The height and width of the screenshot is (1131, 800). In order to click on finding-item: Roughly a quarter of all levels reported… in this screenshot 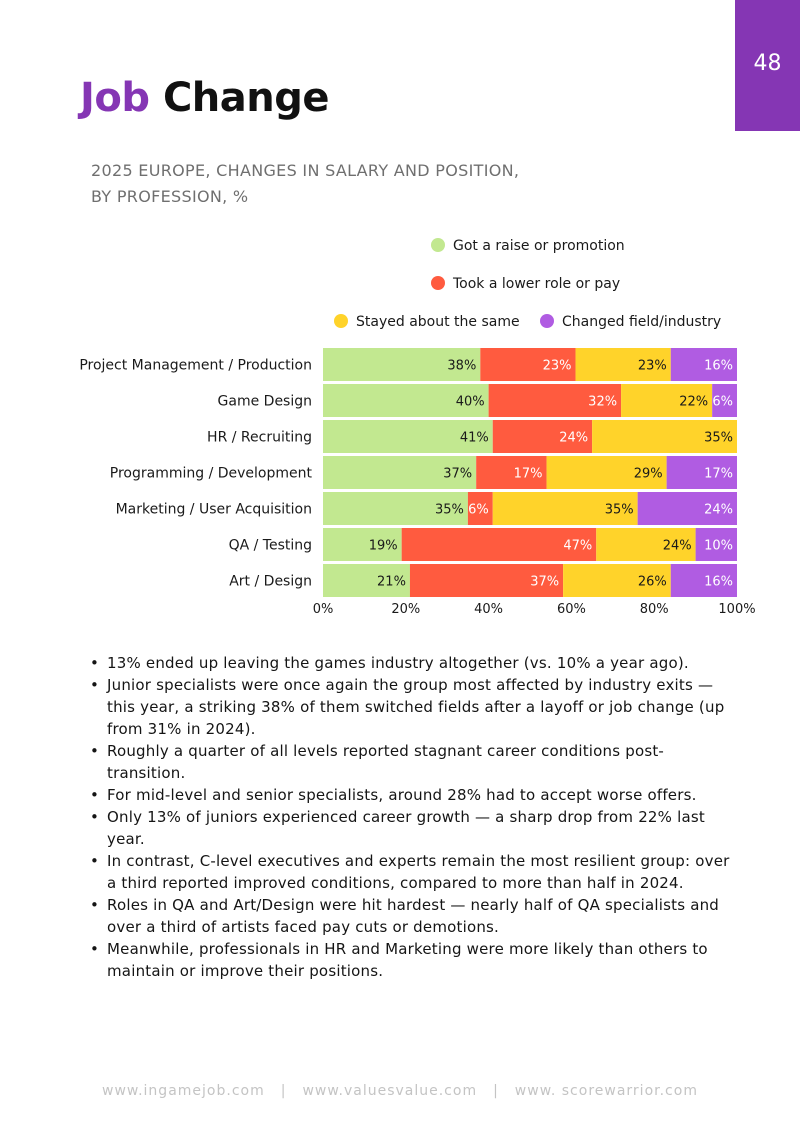, I will do `click(410, 762)`.